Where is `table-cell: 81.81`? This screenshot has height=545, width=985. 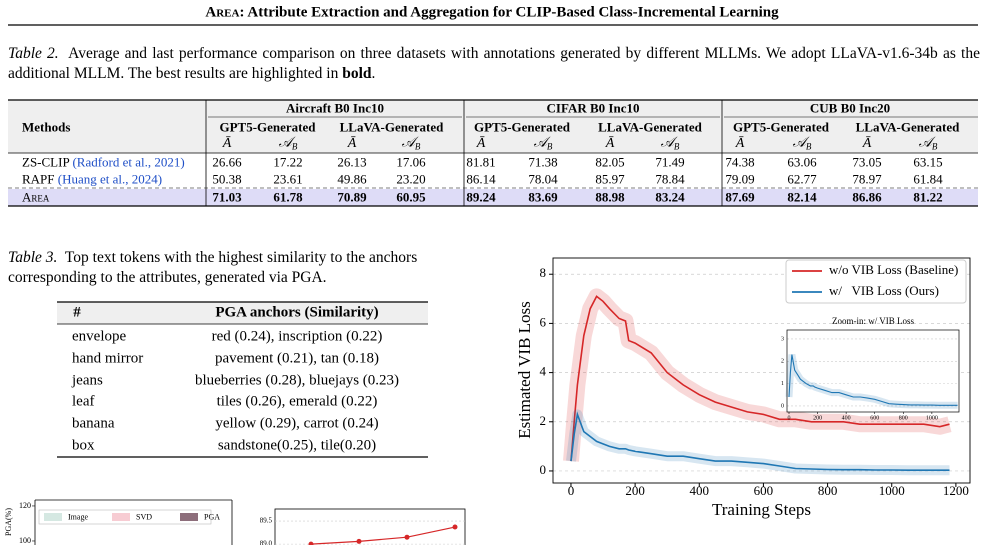
table-cell: 81.81 is located at coordinates (481, 162).